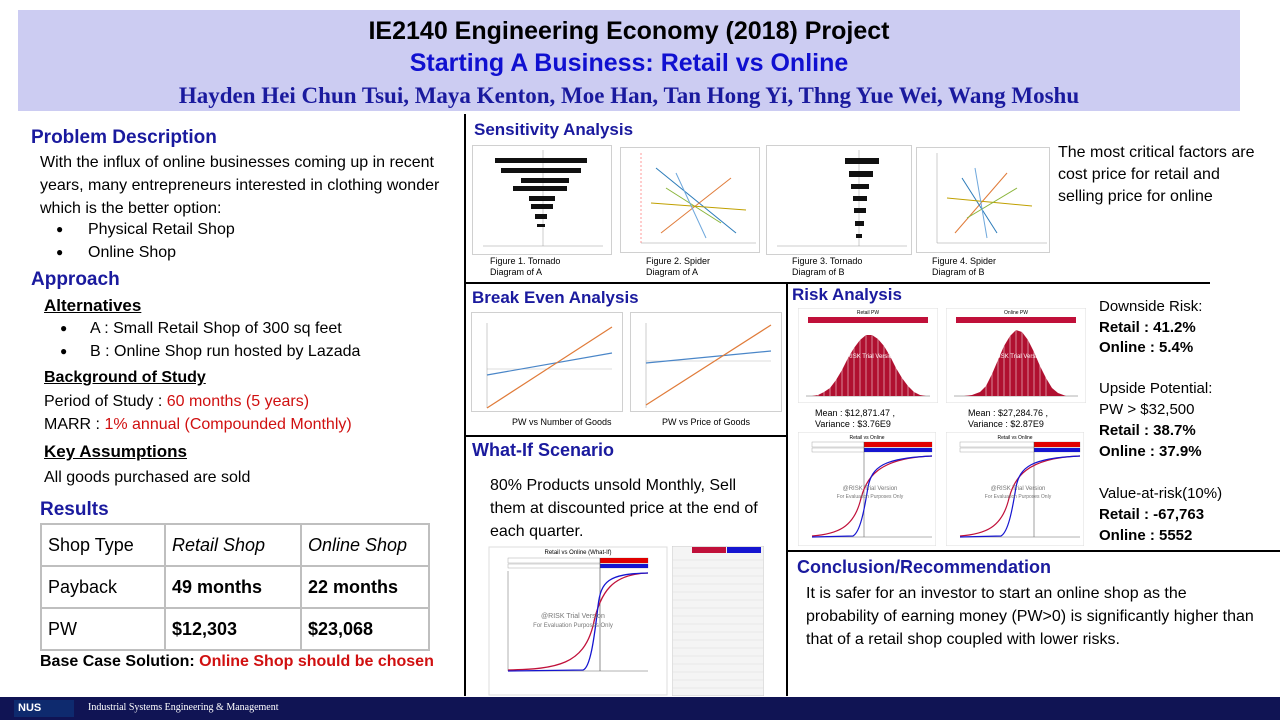  Describe the element at coordinates (868, 313) in the screenshot. I see `retail-histogram-title: Retail PW` at that location.